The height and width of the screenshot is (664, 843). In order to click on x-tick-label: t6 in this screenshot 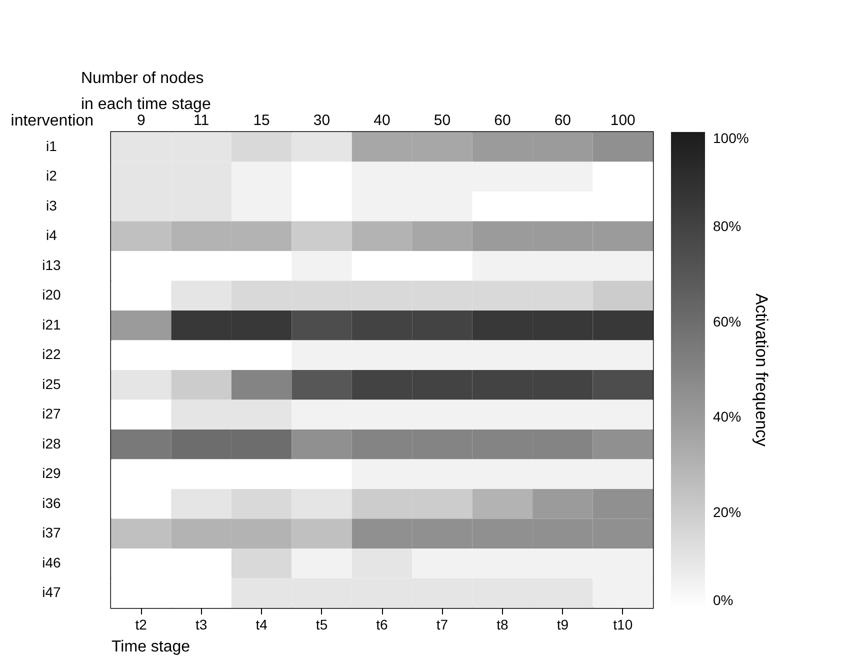, I will do `click(382, 624)`.